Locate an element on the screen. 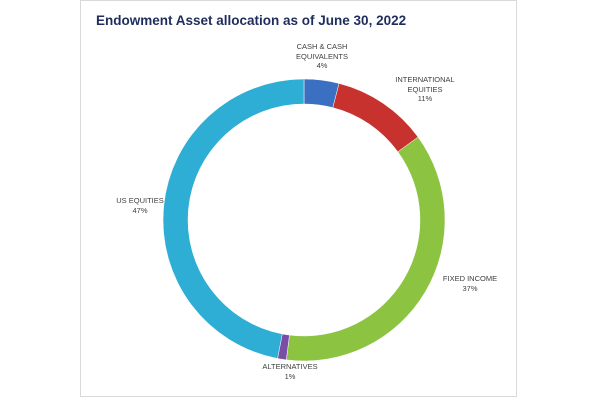  data-label: ALTERNATIVES 1% is located at coordinates (290, 371).